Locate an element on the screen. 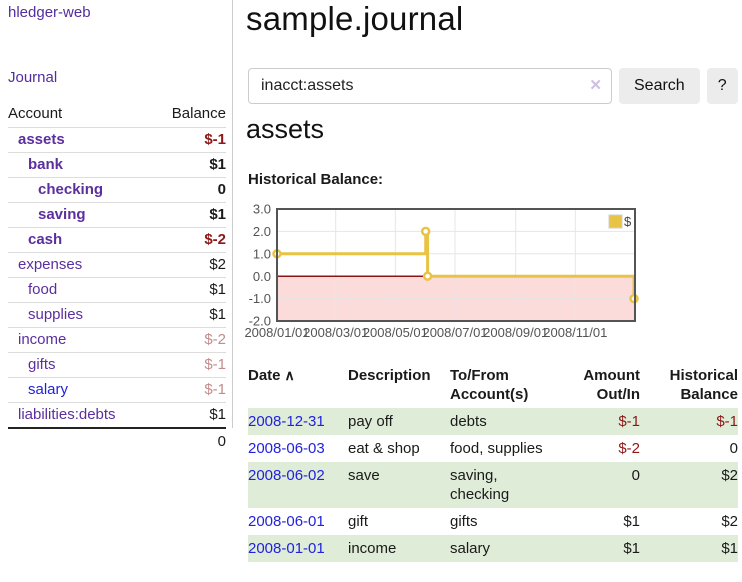  sort-by-date-header: Date ∧ is located at coordinates (271, 375).